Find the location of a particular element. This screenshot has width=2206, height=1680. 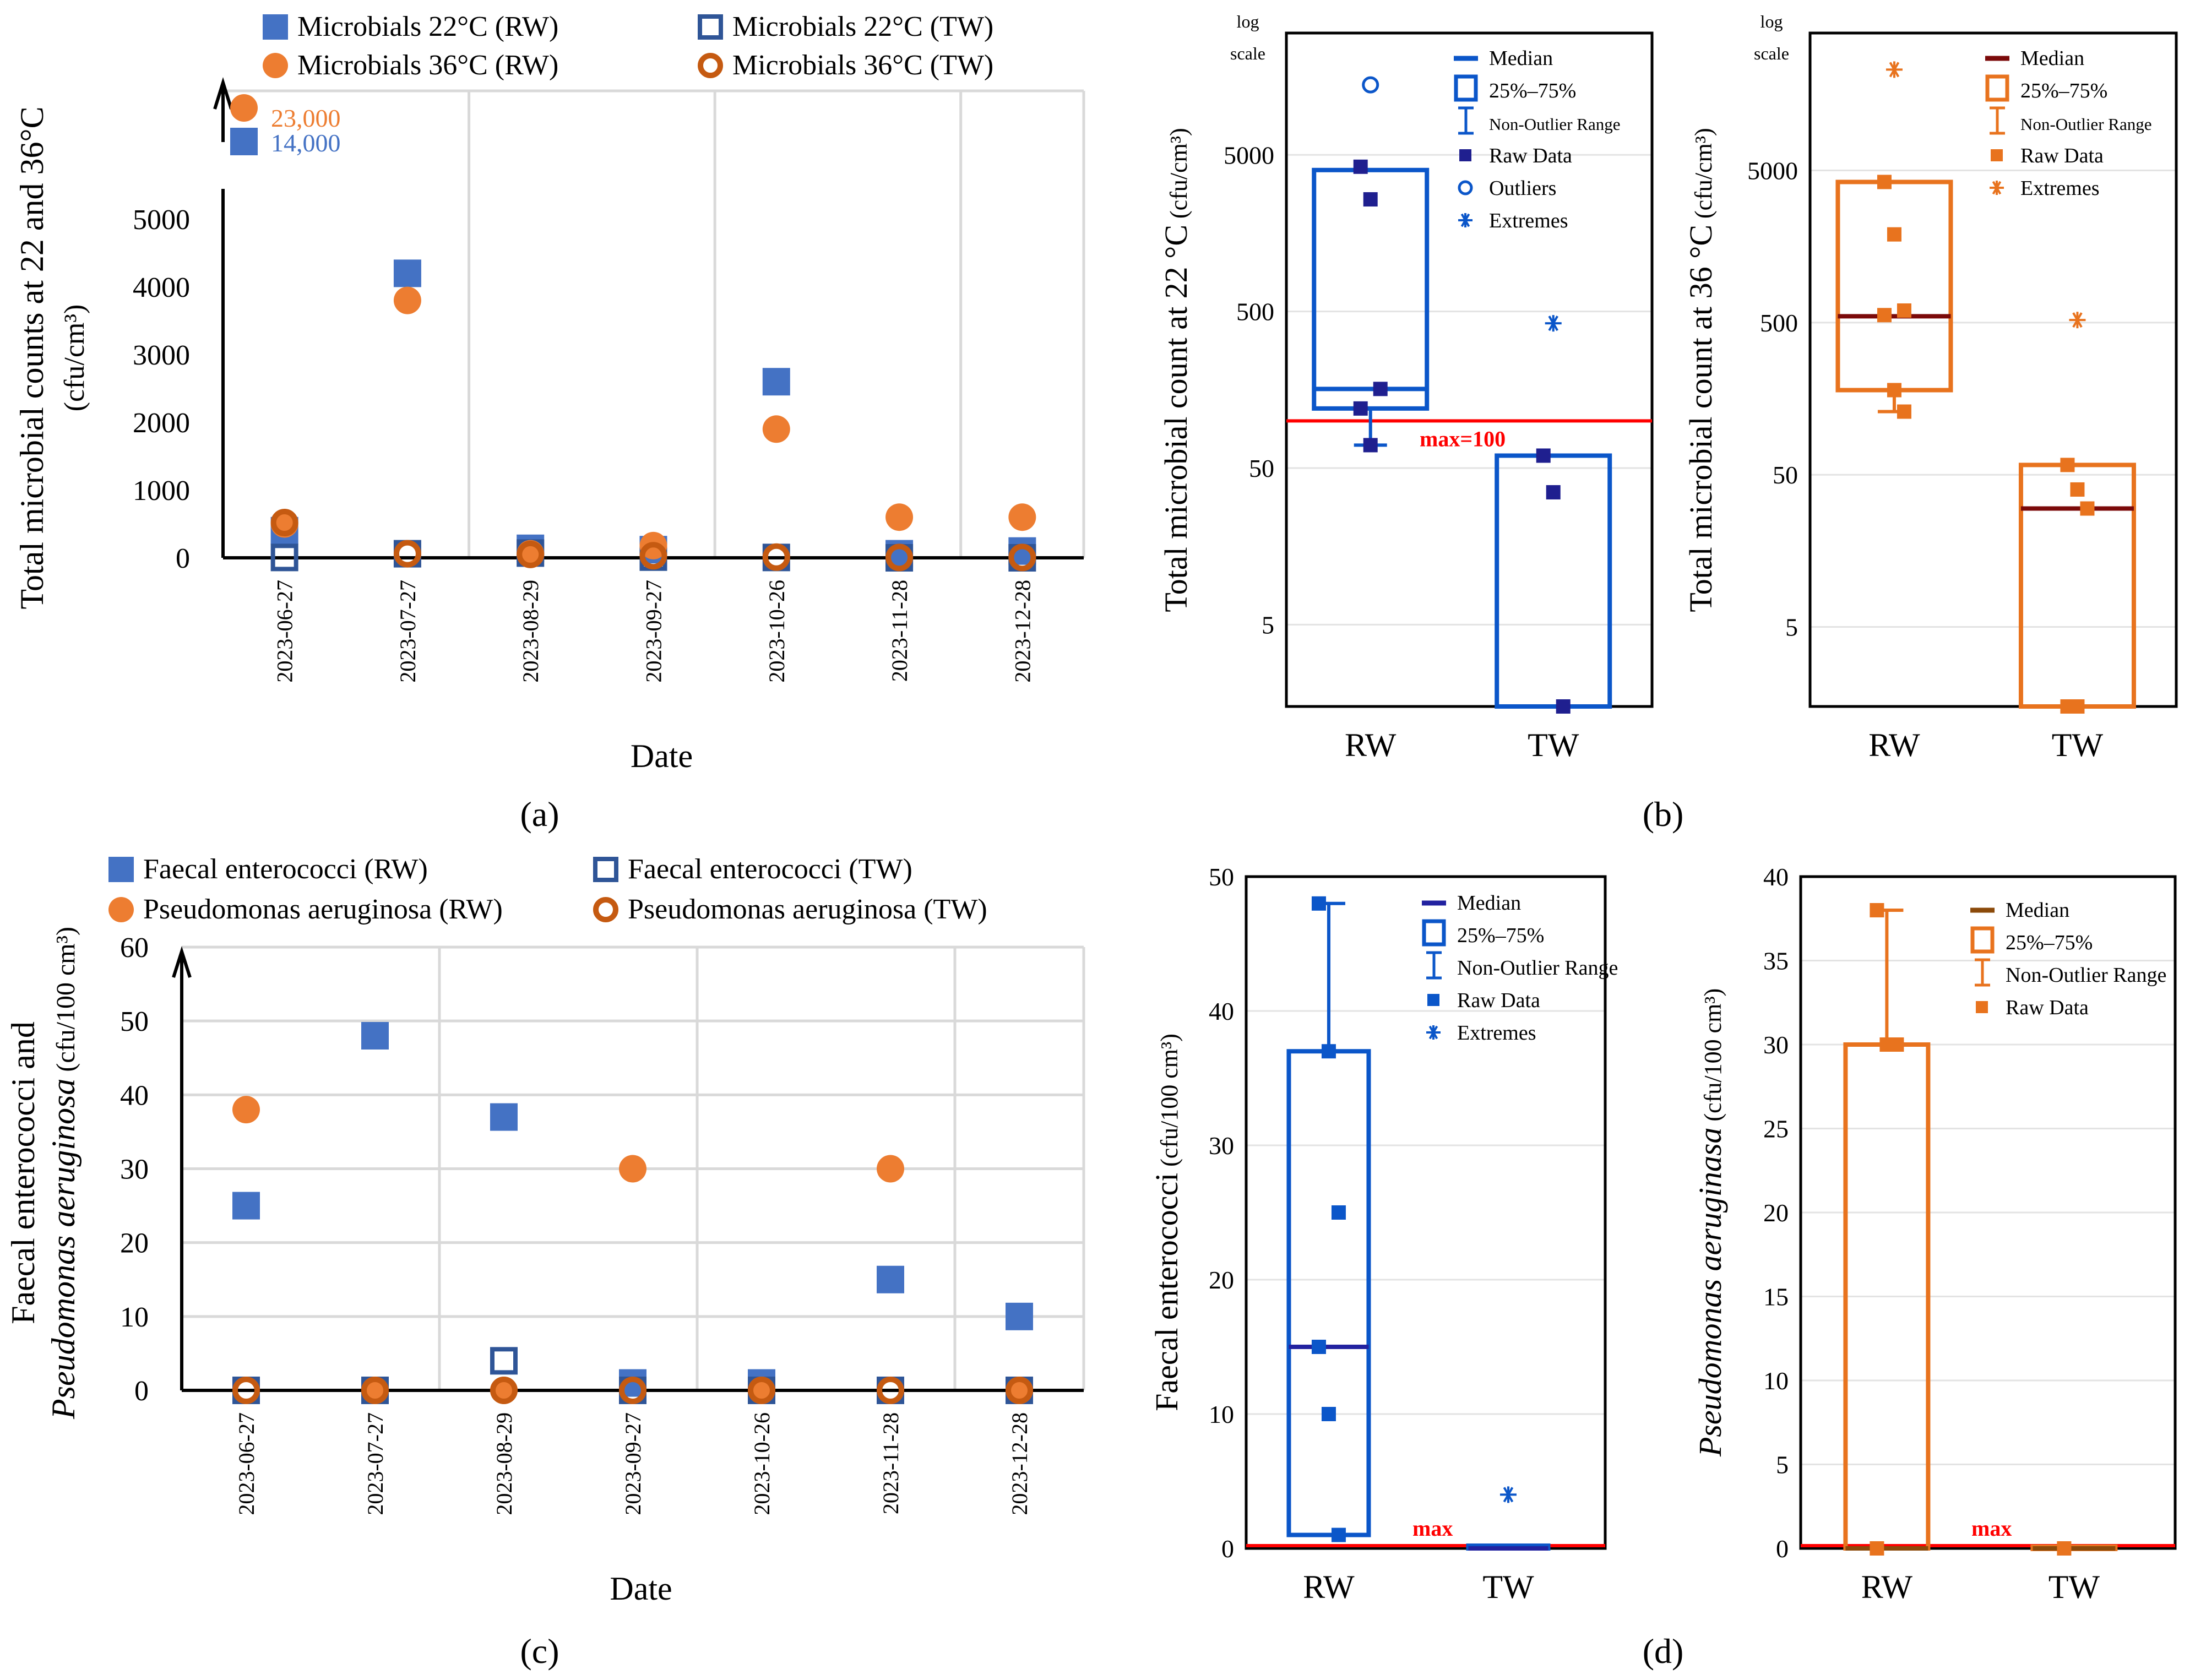

legend-label: Faecal enterococci (TW) is located at coordinates (770, 869).